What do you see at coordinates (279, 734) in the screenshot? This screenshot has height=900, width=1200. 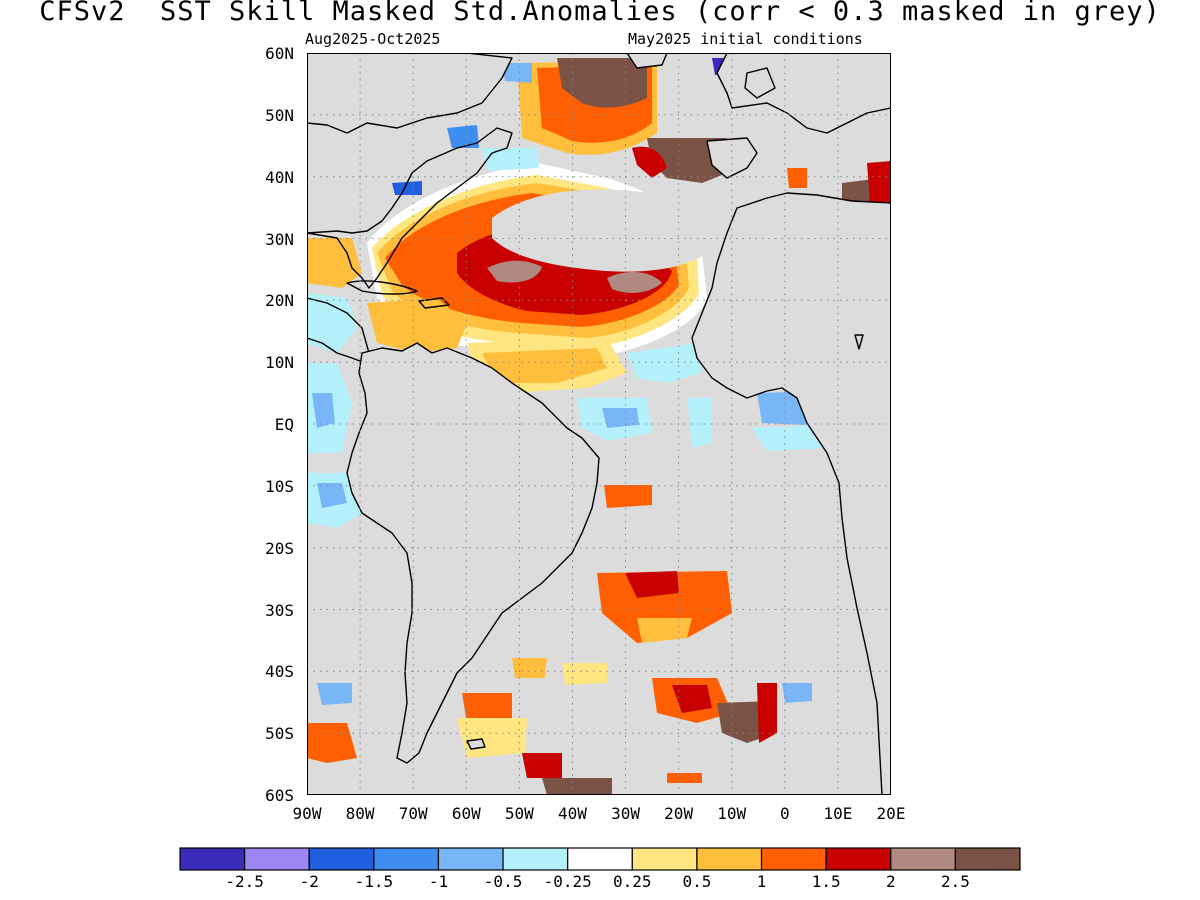 I see `latitude-label: 50S` at bounding box center [279, 734].